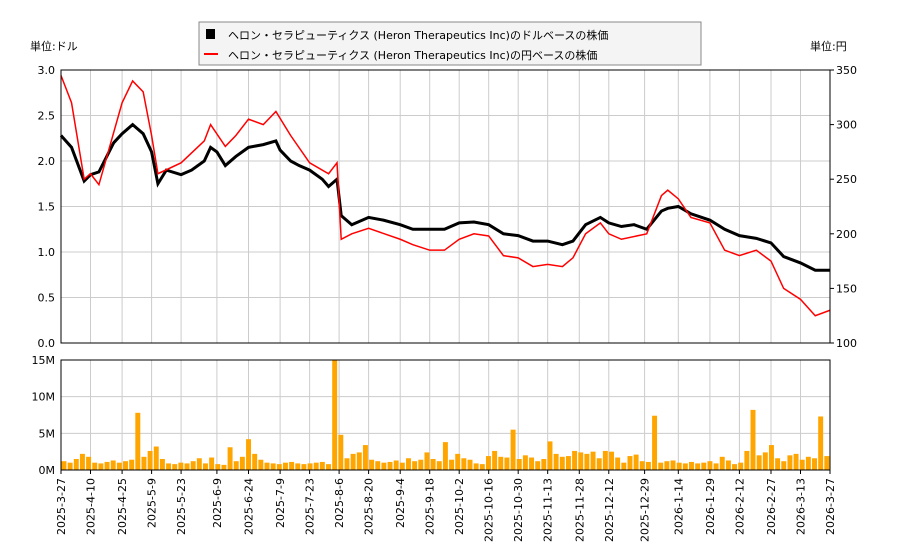 The height and width of the screenshot is (554, 900). Describe the element at coordinates (846, 288) in the screenshot. I see `y-right-tick-label: 150` at that location.